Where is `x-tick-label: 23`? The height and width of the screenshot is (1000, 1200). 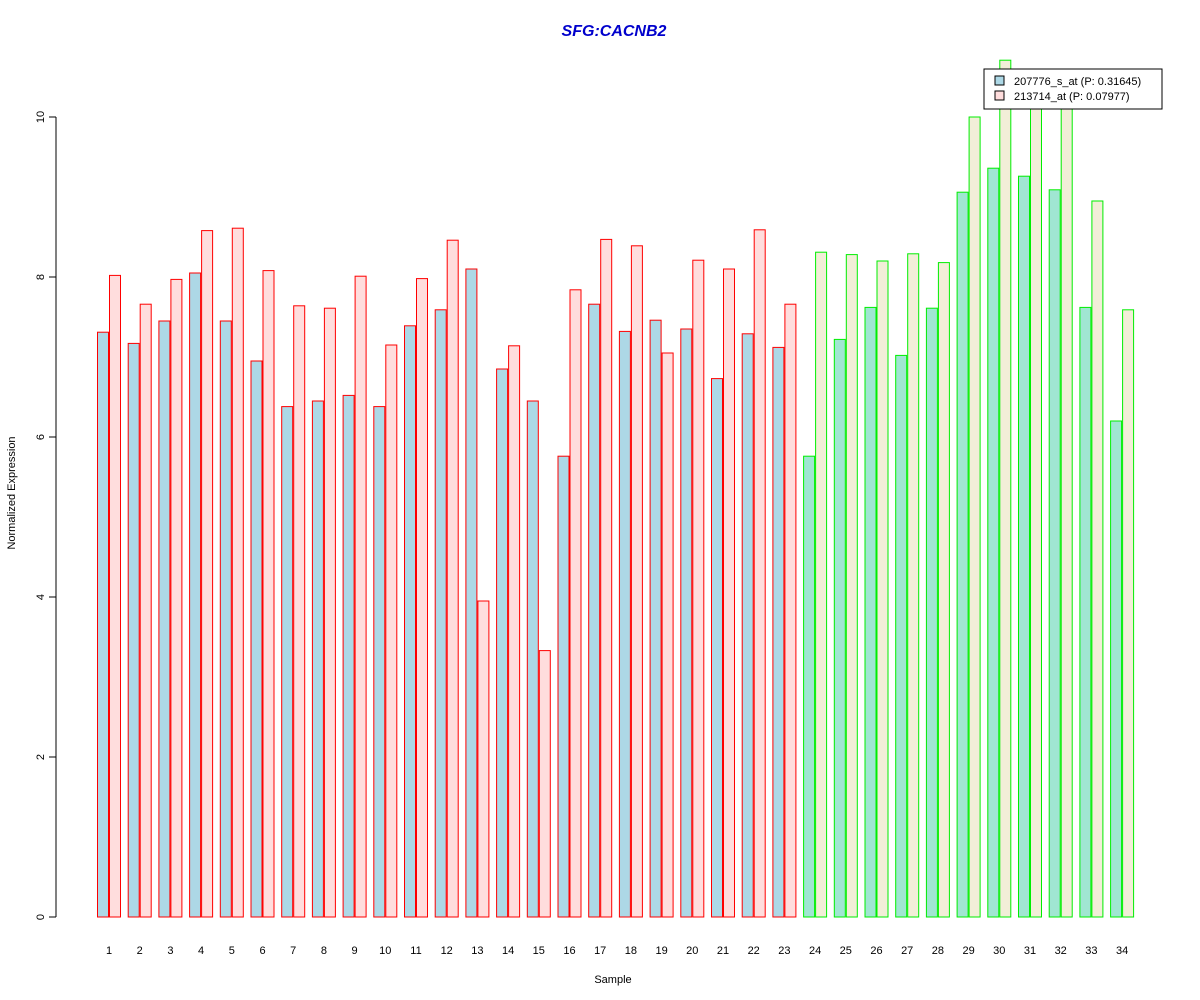 x-tick-label: 23 is located at coordinates (784, 951).